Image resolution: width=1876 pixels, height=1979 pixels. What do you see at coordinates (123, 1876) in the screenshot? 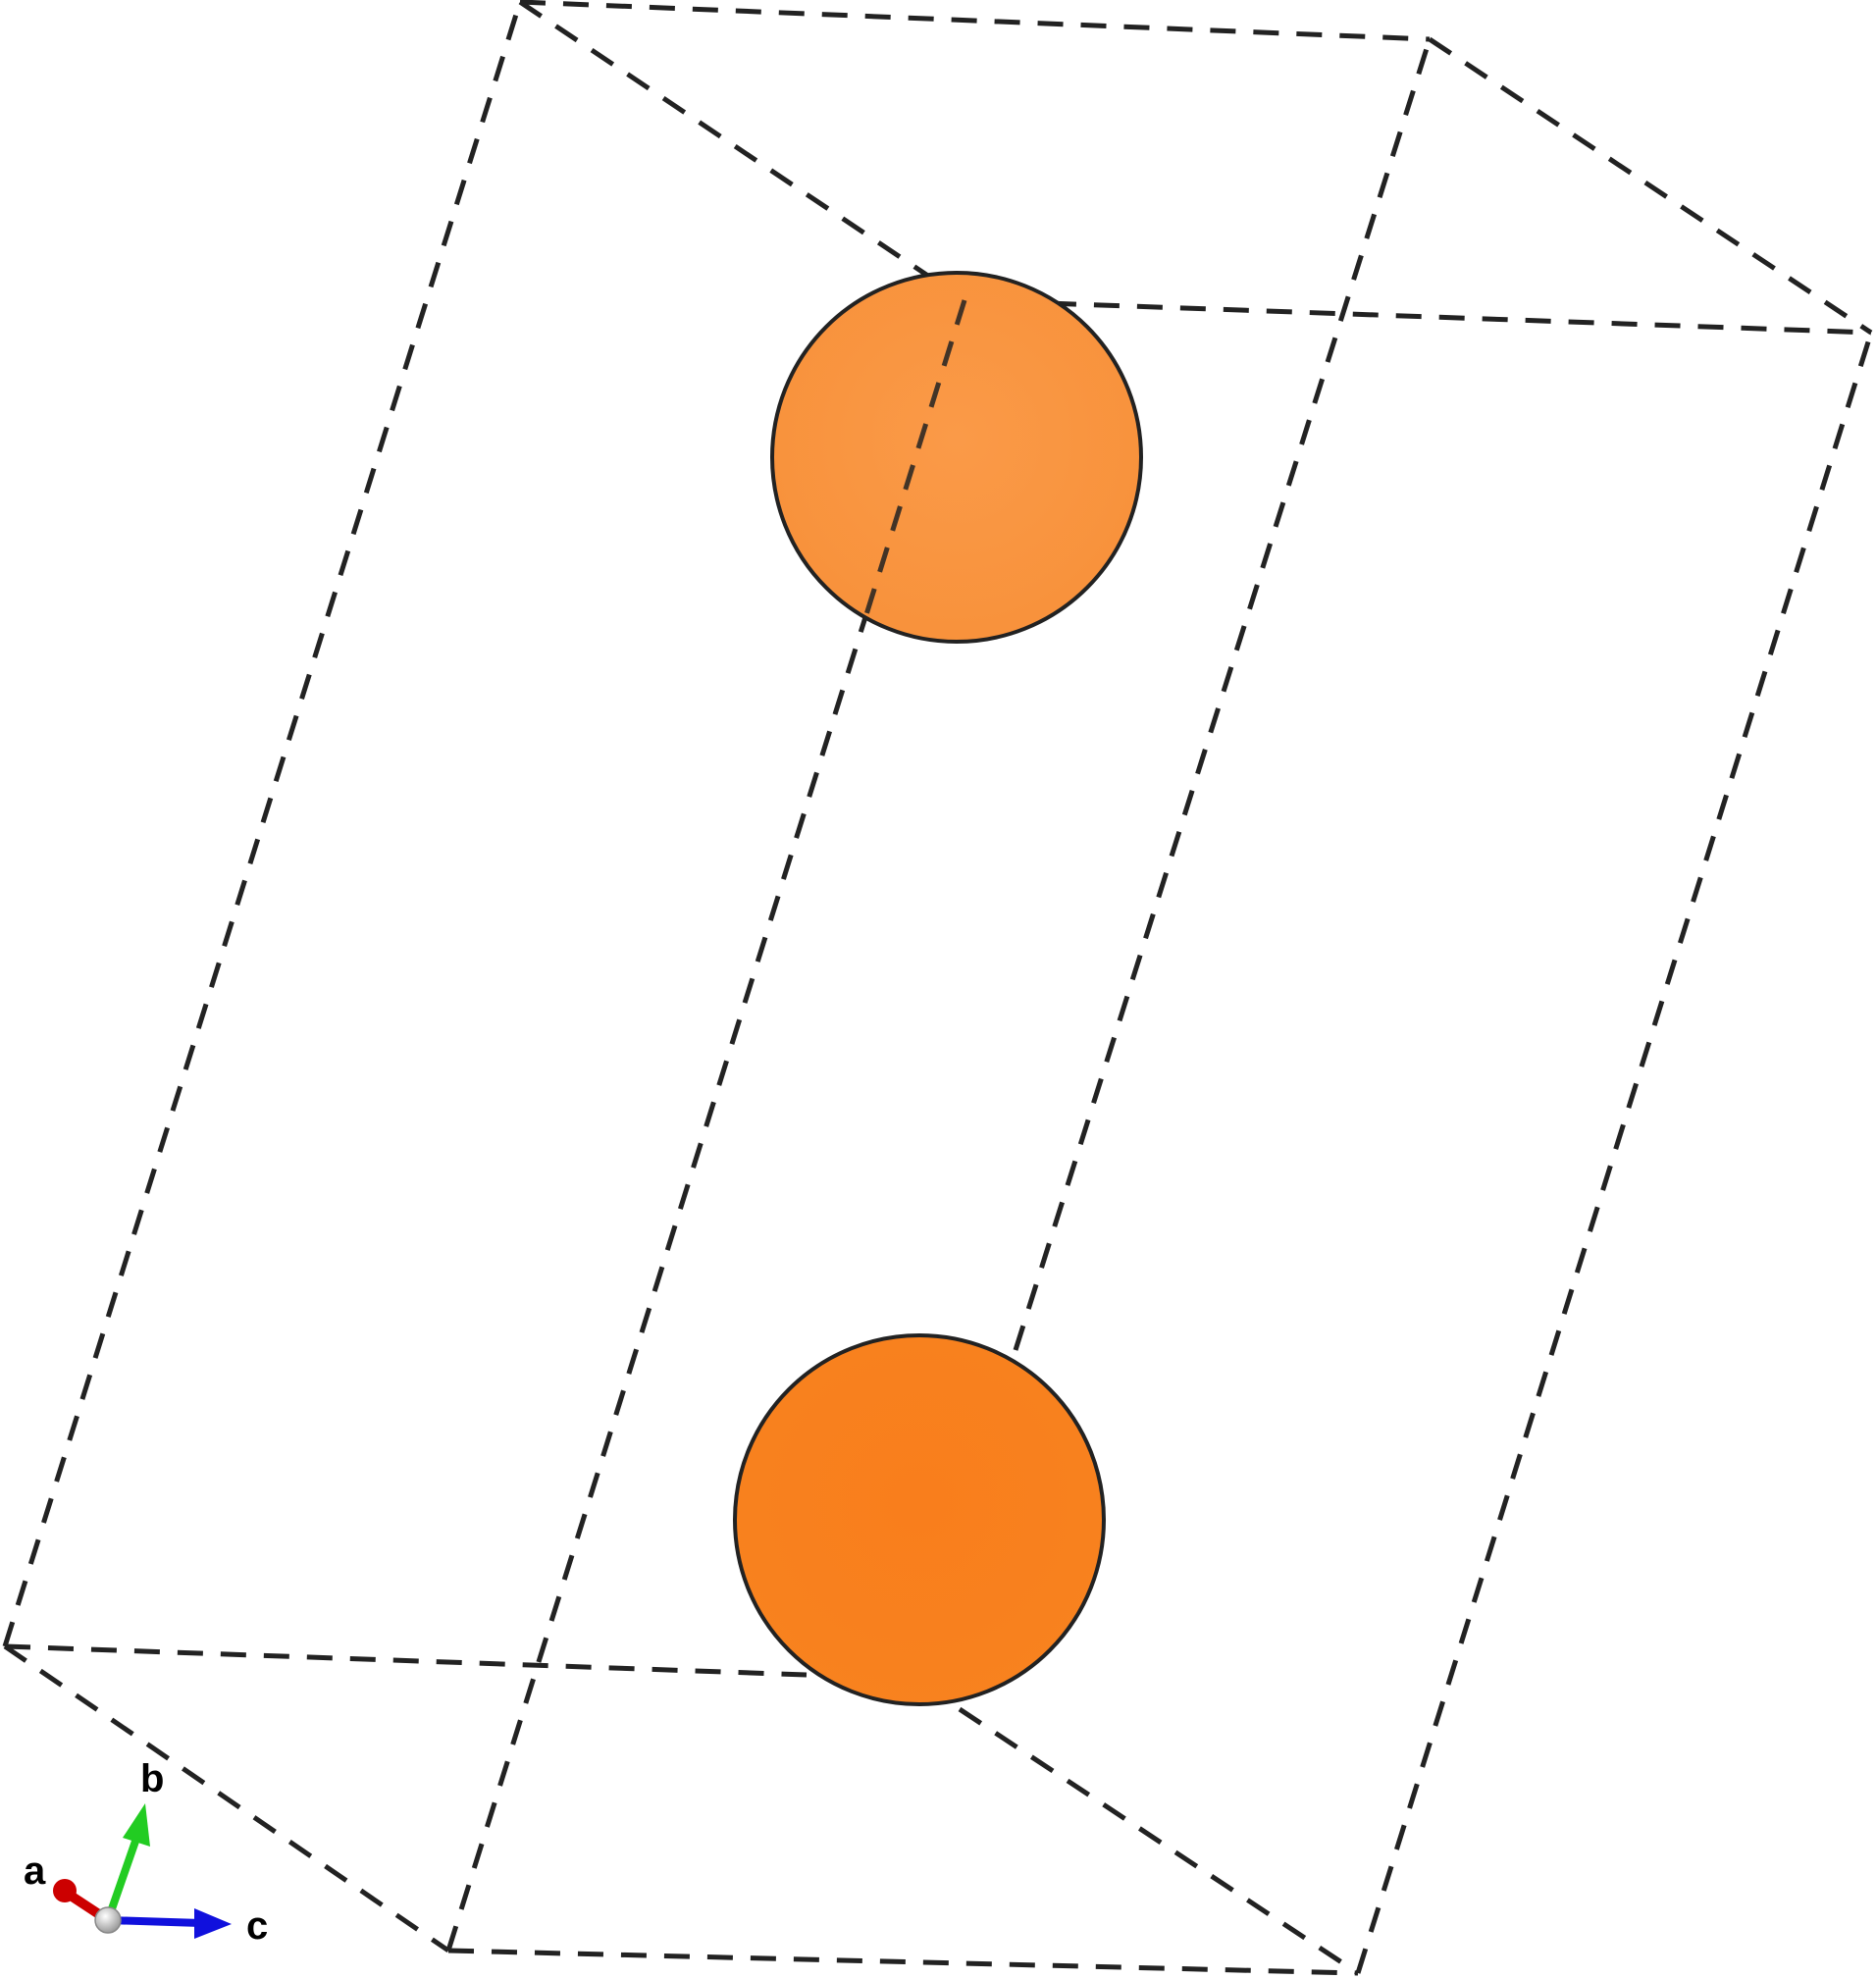
I see `b-axis-arrow` at bounding box center [123, 1876].